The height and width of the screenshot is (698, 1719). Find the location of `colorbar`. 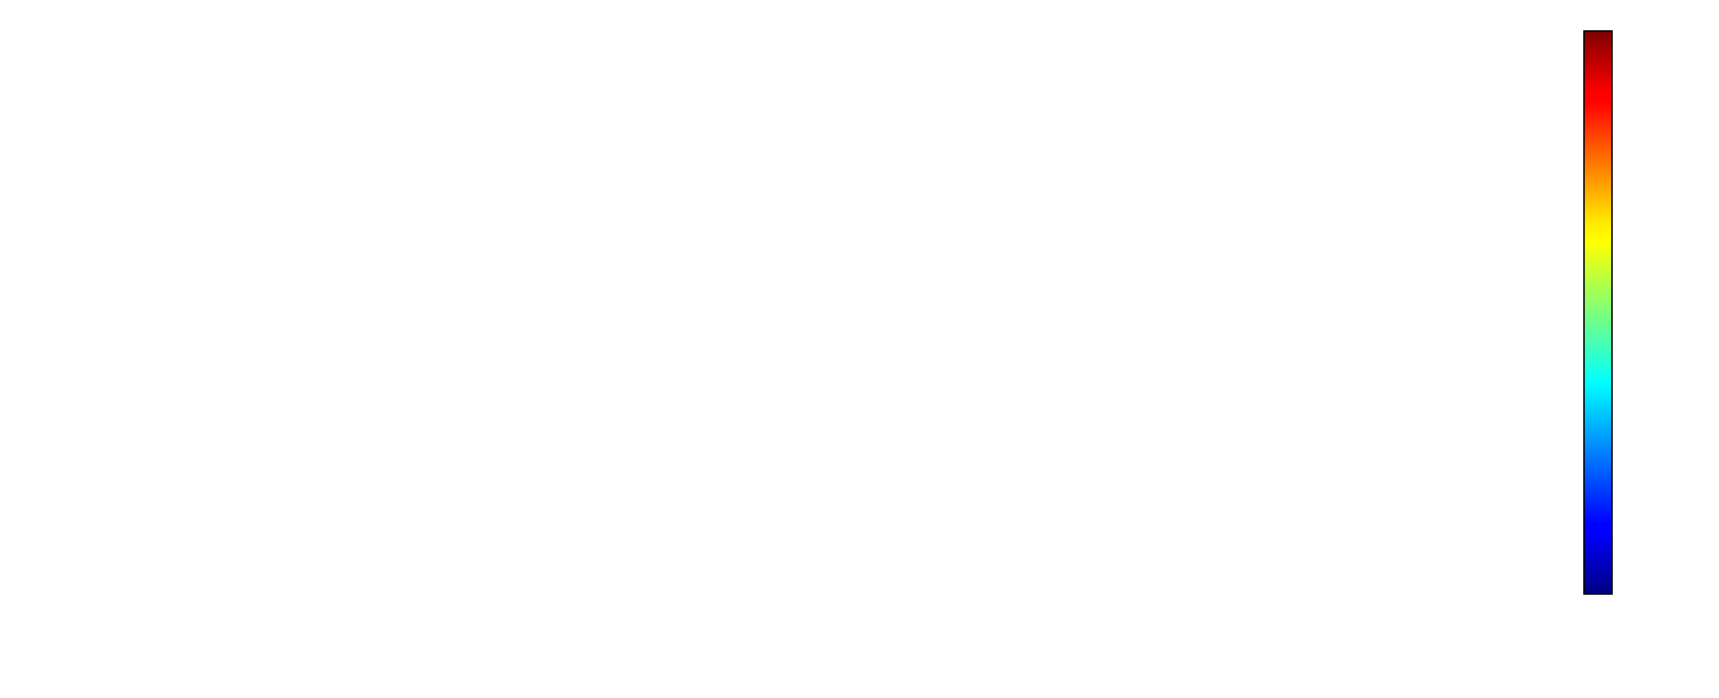

colorbar is located at coordinates (1598, 312).